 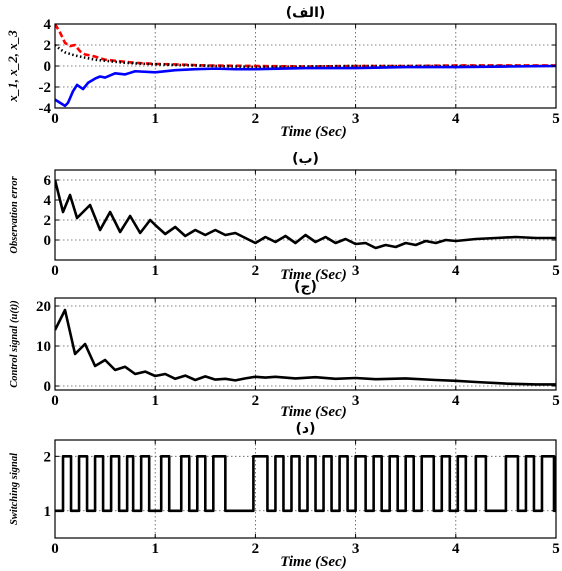 I want to click on y-axis-label: Switching signal, so click(x=14, y=489).